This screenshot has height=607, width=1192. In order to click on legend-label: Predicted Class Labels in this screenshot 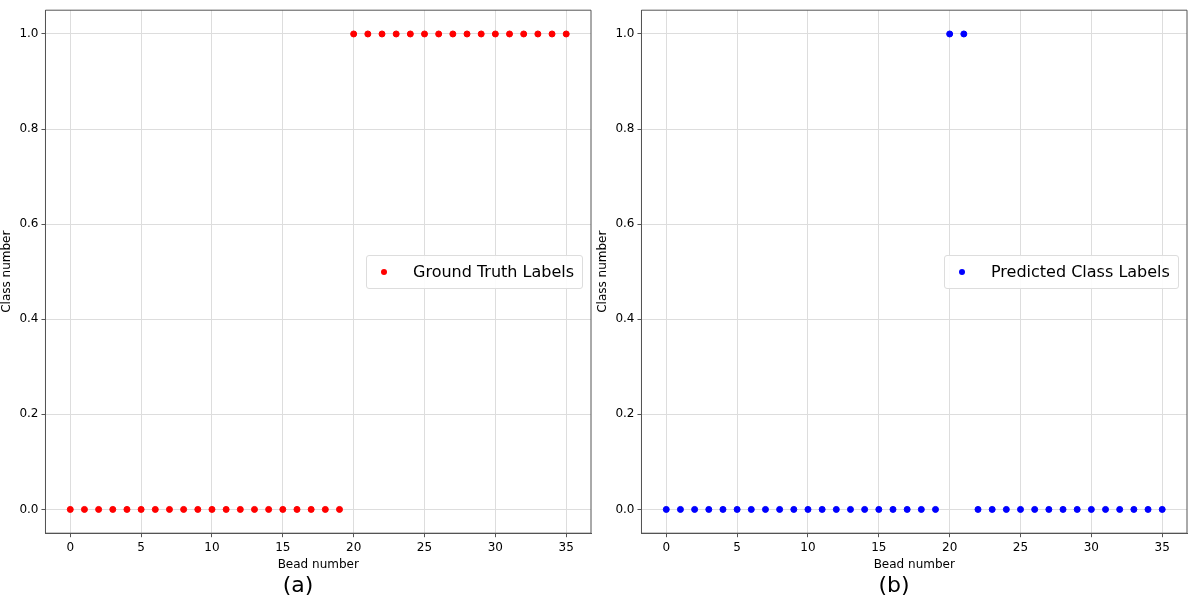, I will do `click(1080, 271)`.